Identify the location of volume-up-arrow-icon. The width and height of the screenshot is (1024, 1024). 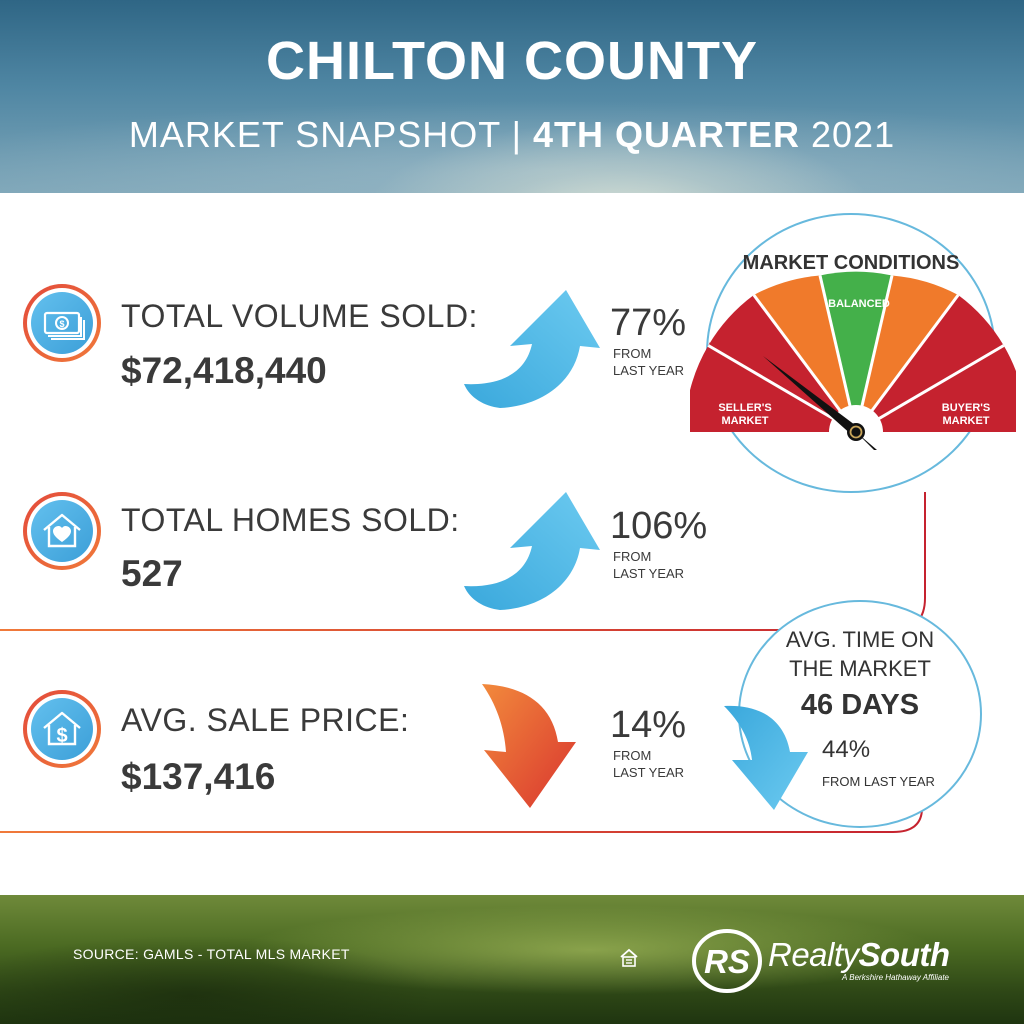
(532, 349).